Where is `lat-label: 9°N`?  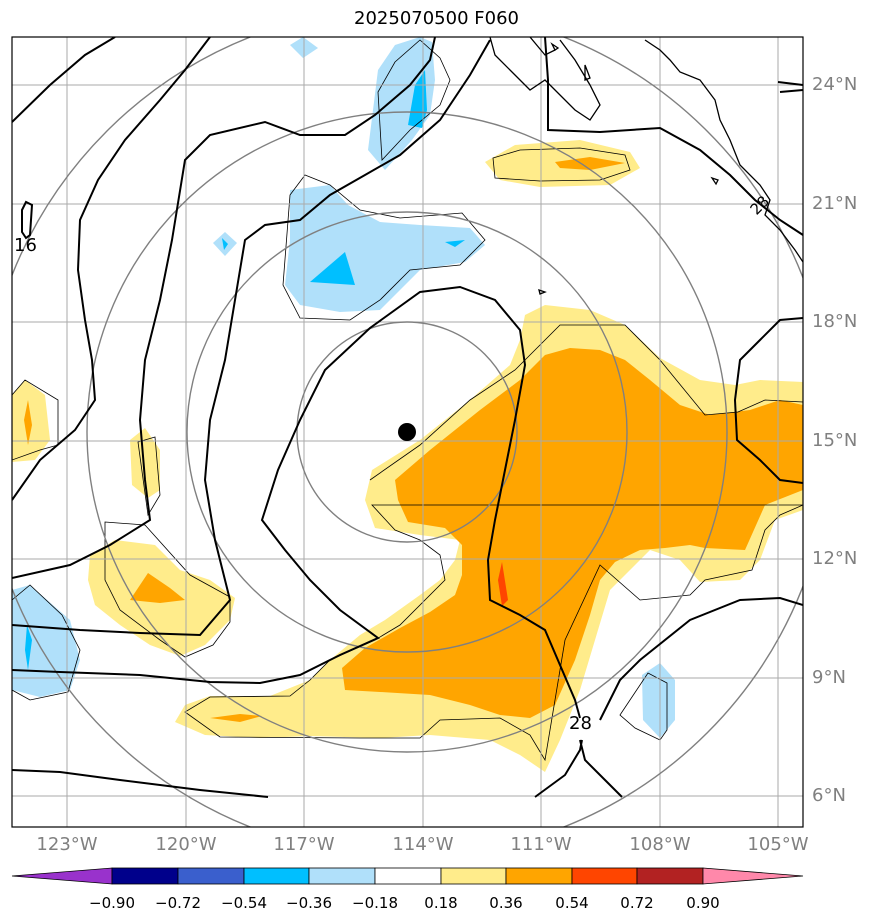
lat-label: 9°N is located at coordinates (829, 677).